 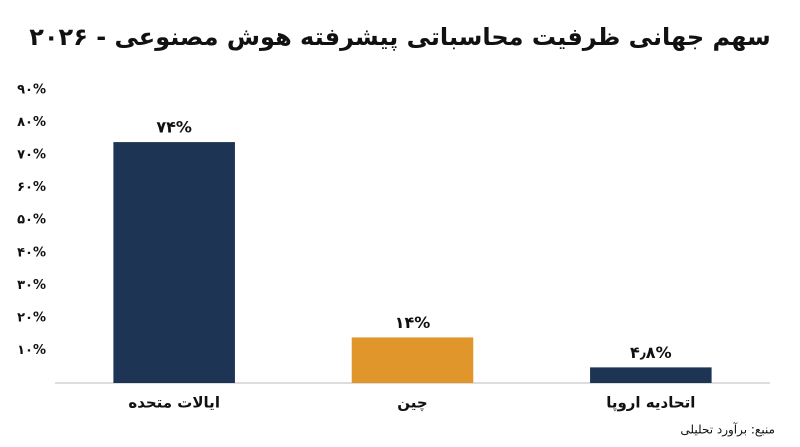 I want to click on y-tick-label: ۵۰%, so click(x=31, y=220).